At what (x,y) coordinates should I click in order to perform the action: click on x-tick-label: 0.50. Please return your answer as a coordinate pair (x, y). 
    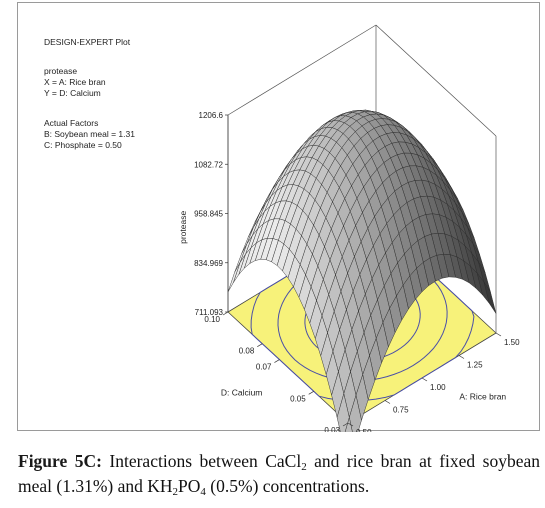
    Looking at the image, I should click on (364, 430).